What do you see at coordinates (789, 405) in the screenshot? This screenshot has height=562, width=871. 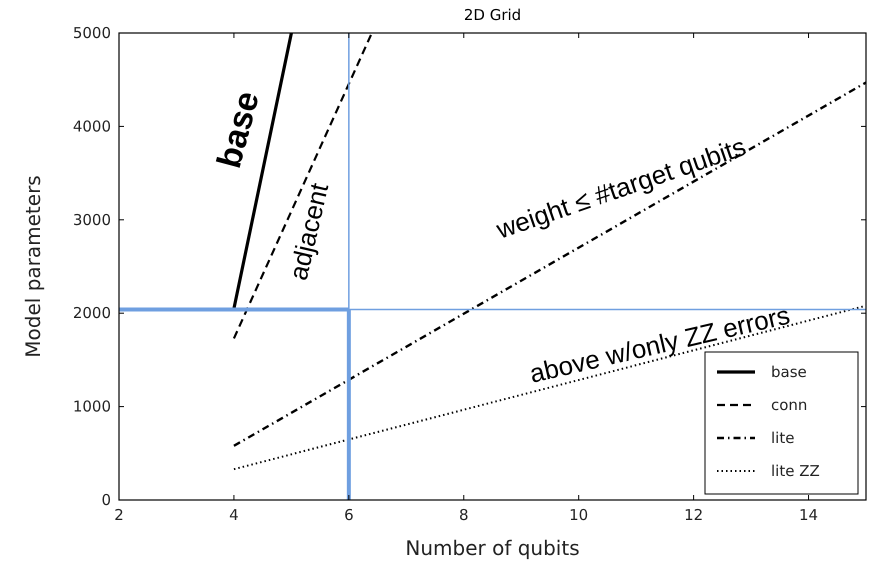 I see `legend-label: conn` at bounding box center [789, 405].